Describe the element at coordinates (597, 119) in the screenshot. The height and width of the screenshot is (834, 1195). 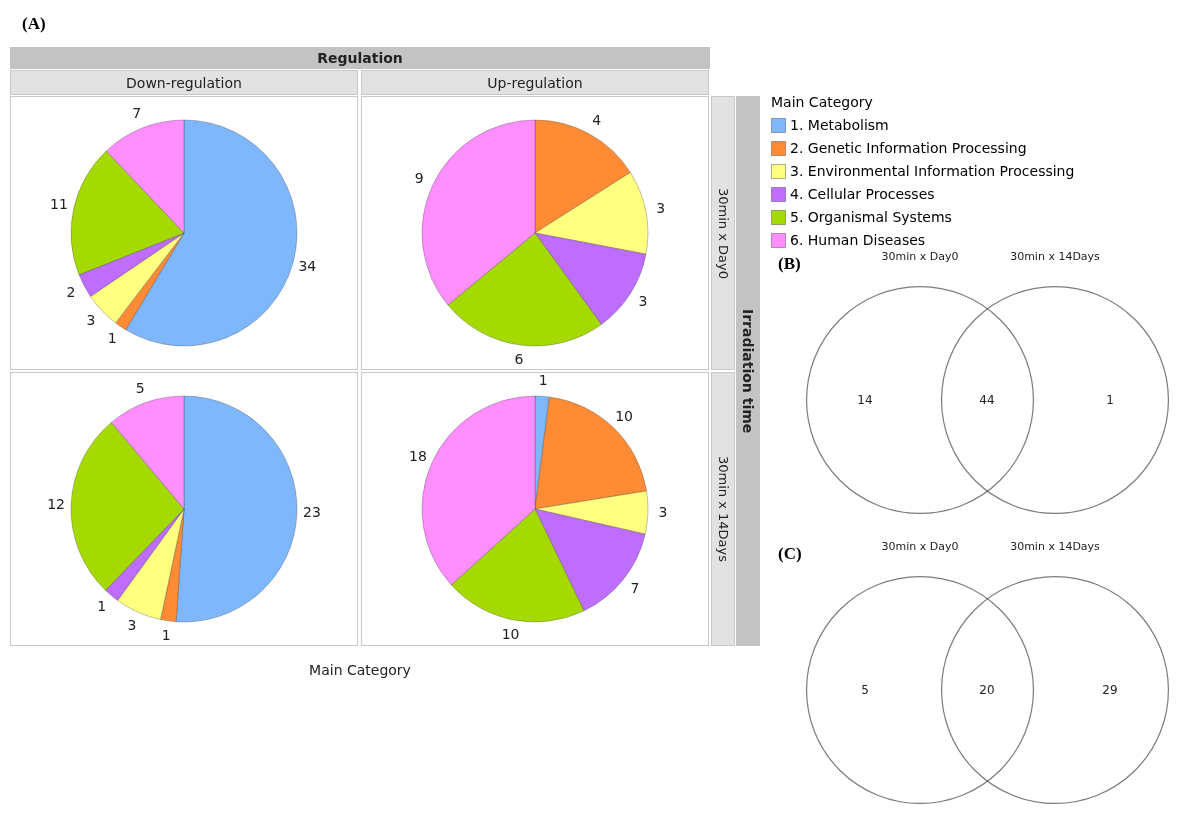
I see `data-label: 4` at that location.